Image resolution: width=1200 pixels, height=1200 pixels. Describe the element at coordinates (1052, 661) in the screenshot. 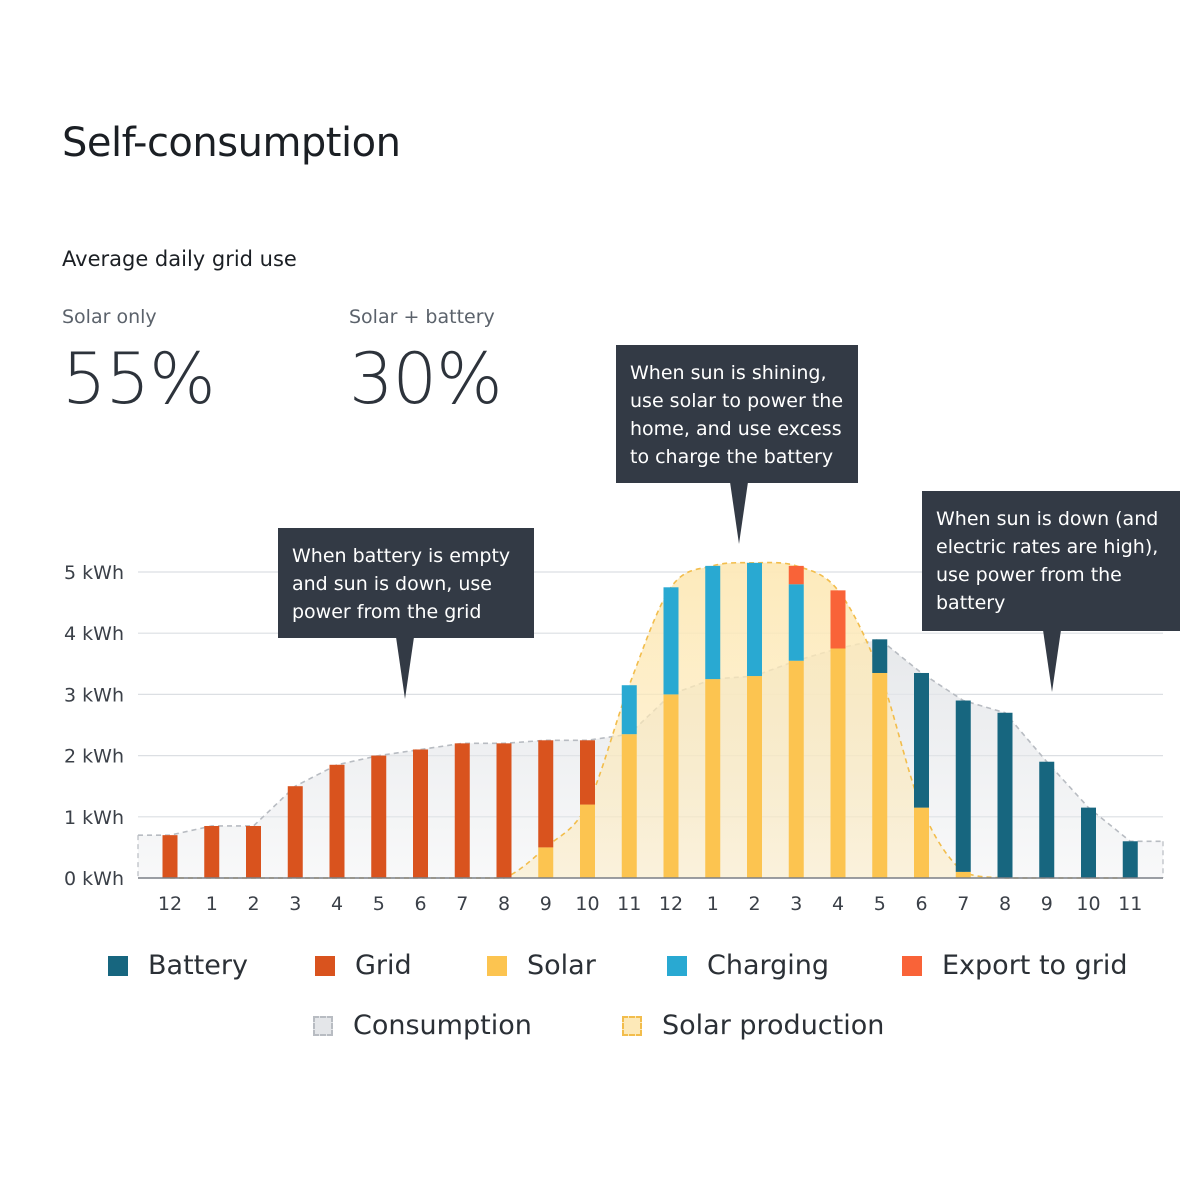

I see `callout-battery-pointer` at that location.